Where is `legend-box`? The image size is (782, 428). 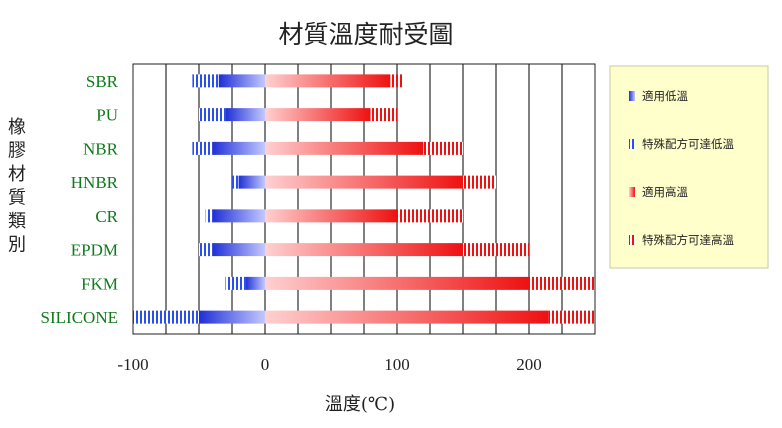
legend-box is located at coordinates (689, 167).